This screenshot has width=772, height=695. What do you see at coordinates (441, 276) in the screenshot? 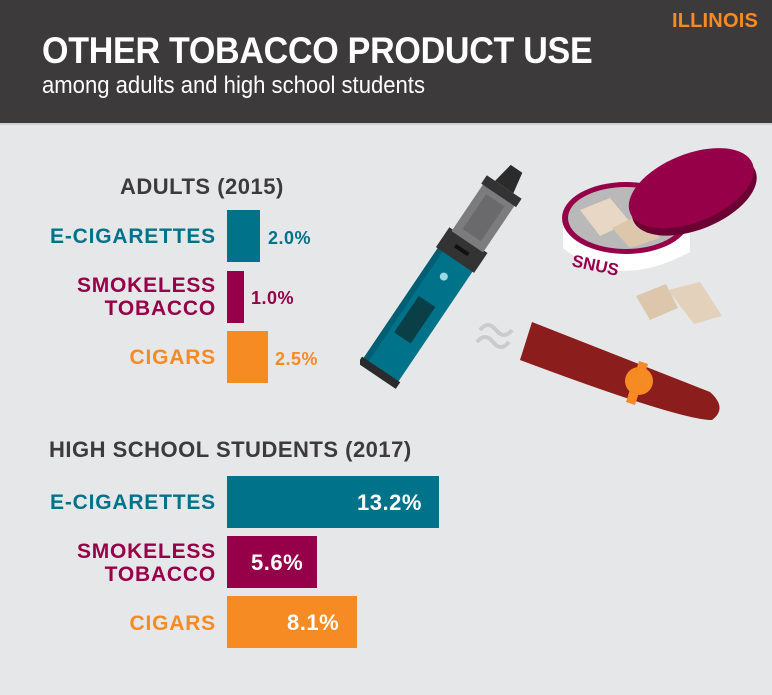
I see `e-cigarette-icon` at bounding box center [441, 276].